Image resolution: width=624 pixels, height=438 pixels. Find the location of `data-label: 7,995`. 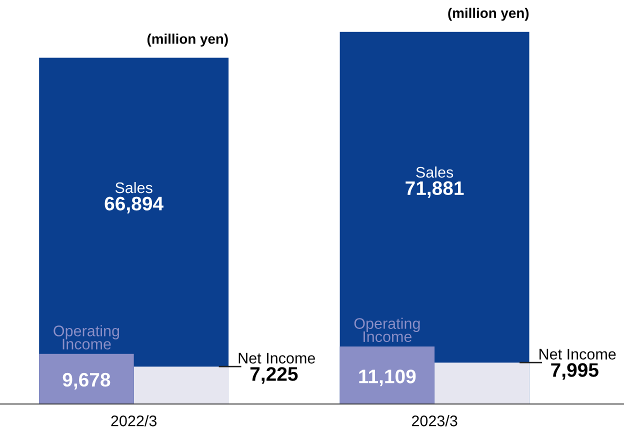

data-label: 7,995 is located at coordinates (574, 371).